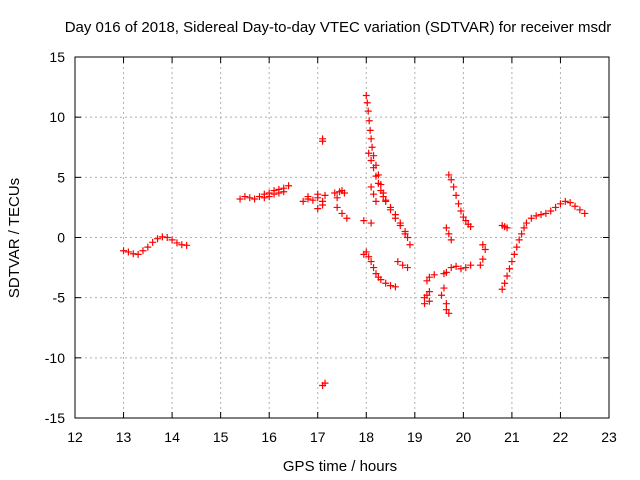 The image size is (640, 480). What do you see at coordinates (609, 437) in the screenshot?
I see `x-tick-label: 23` at bounding box center [609, 437].